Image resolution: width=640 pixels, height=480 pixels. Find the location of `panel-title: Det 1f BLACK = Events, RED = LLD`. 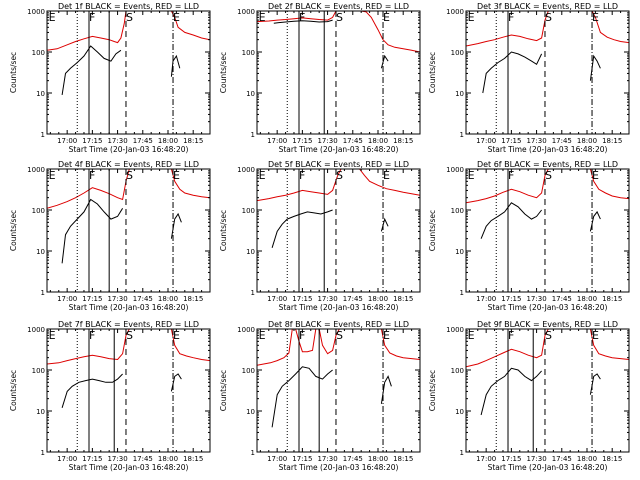

panel-title: Det 1f BLACK = Events, RED = LLD is located at coordinates (128, 6).